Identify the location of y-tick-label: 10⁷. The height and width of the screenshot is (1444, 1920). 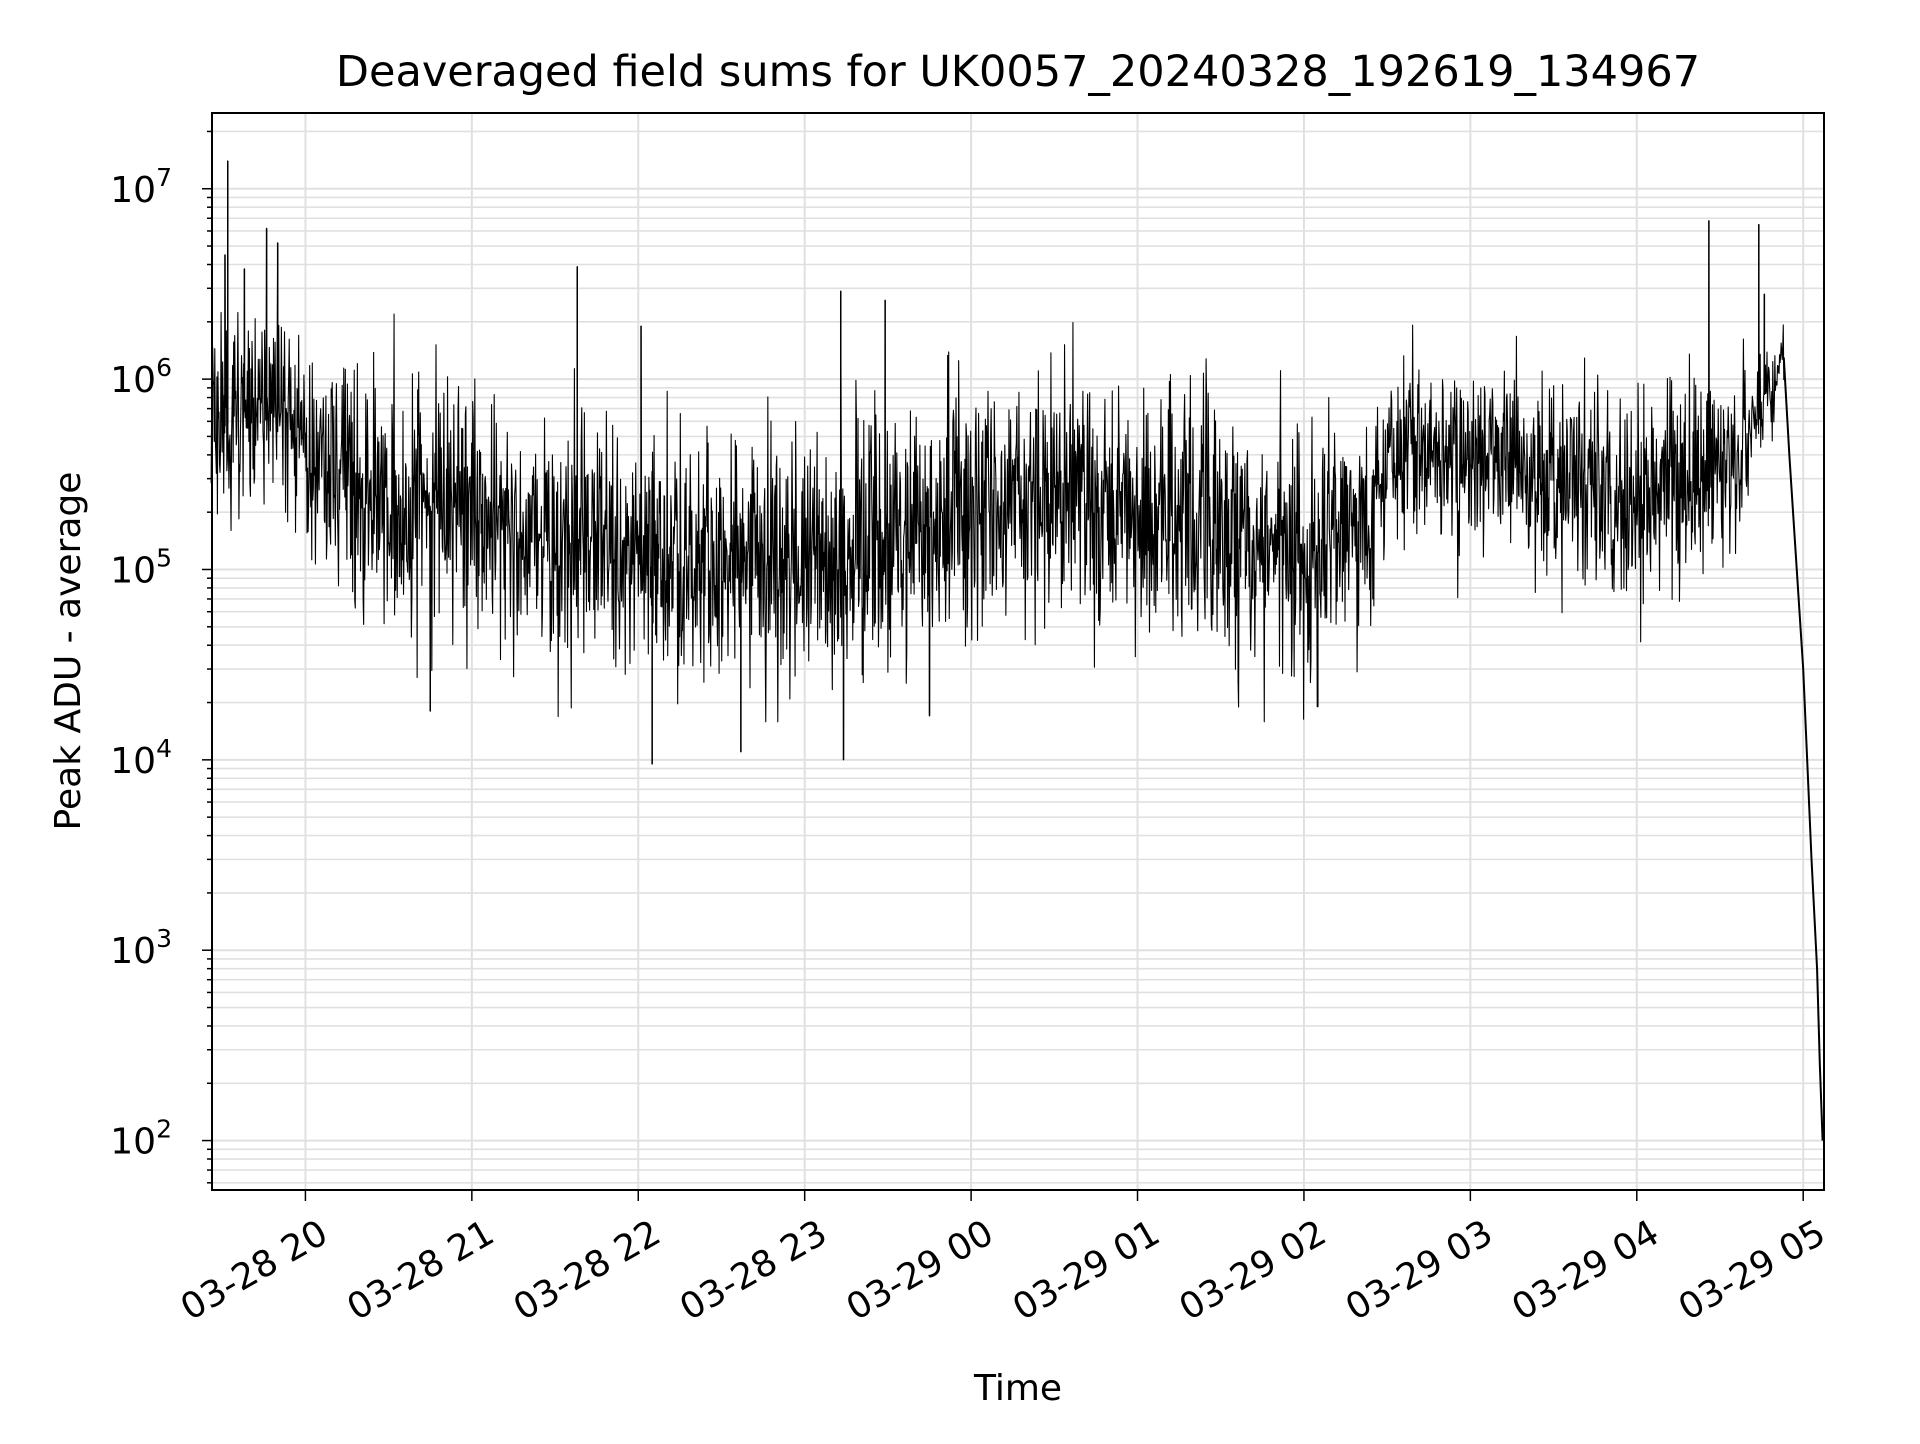
(141, 187).